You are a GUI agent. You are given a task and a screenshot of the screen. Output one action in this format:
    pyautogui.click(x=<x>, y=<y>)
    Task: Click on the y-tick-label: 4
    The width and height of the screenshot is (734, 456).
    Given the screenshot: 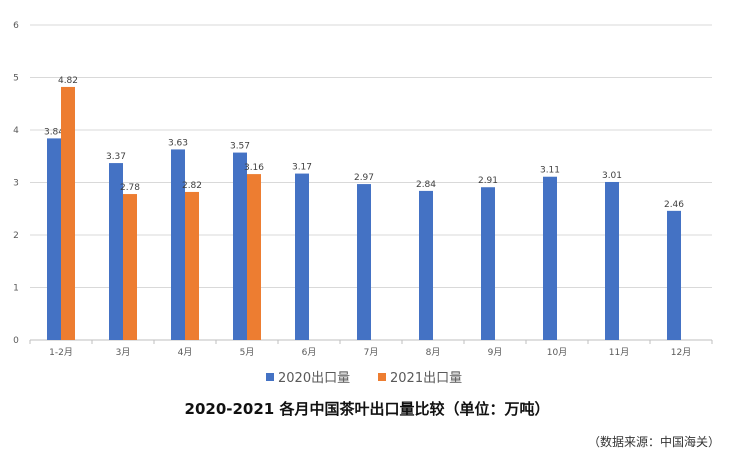 What is the action you would take?
    pyautogui.click(x=16, y=131)
    